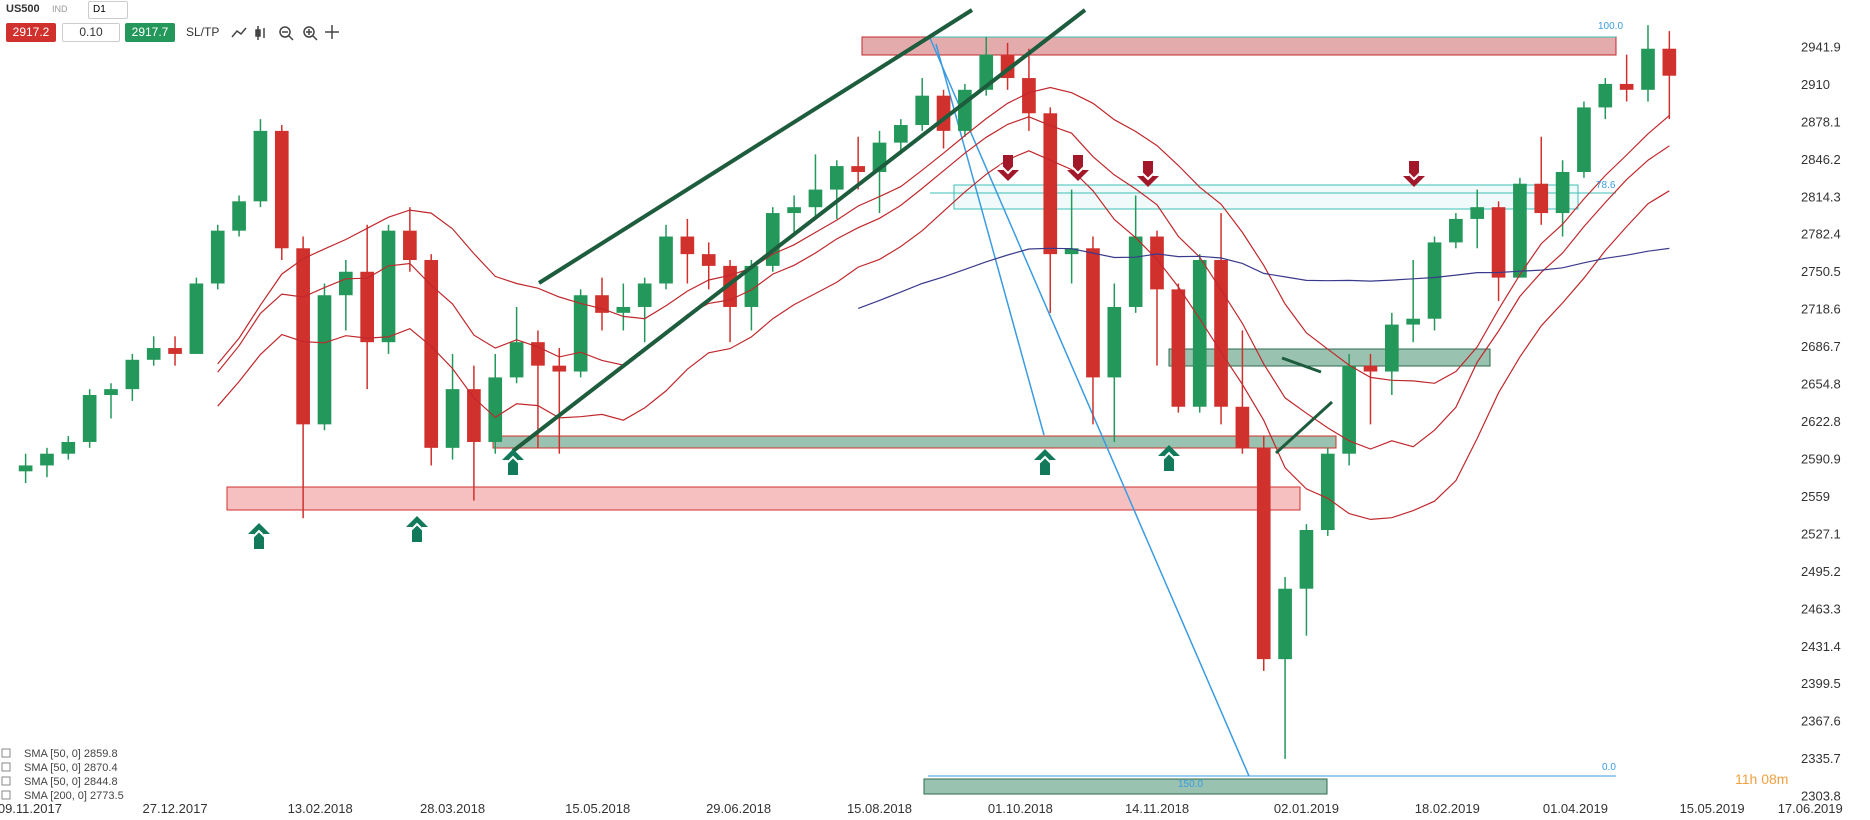 Image resolution: width=1870 pixels, height=820 pixels. I want to click on buy-button: 2917.7, so click(150, 32).